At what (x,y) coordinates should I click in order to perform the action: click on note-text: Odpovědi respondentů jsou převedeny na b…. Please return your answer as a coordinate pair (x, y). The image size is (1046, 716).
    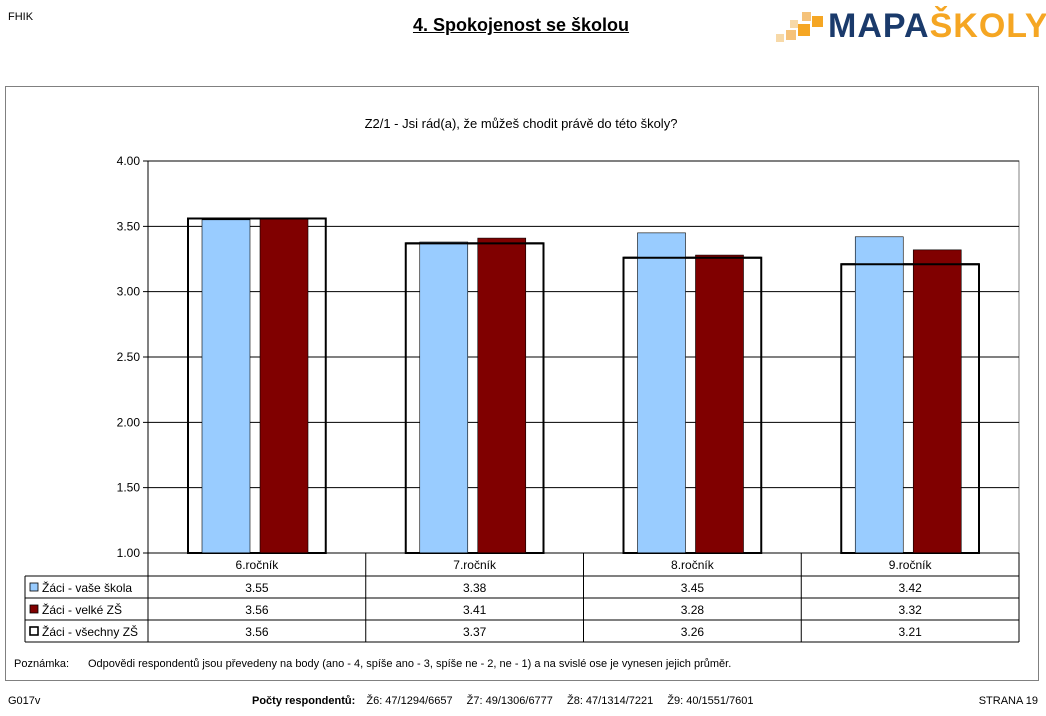
    Looking at the image, I should click on (410, 664).